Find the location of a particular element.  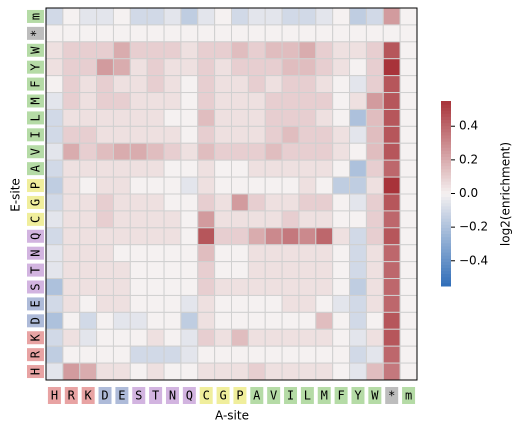

y-tick-label: N is located at coordinates (36, 253).